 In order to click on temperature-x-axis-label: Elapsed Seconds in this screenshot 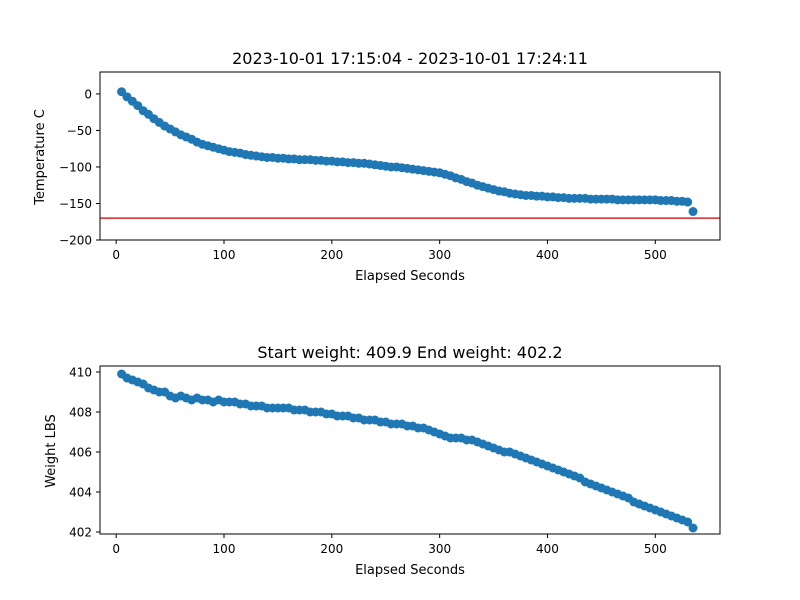, I will do `click(410, 276)`.